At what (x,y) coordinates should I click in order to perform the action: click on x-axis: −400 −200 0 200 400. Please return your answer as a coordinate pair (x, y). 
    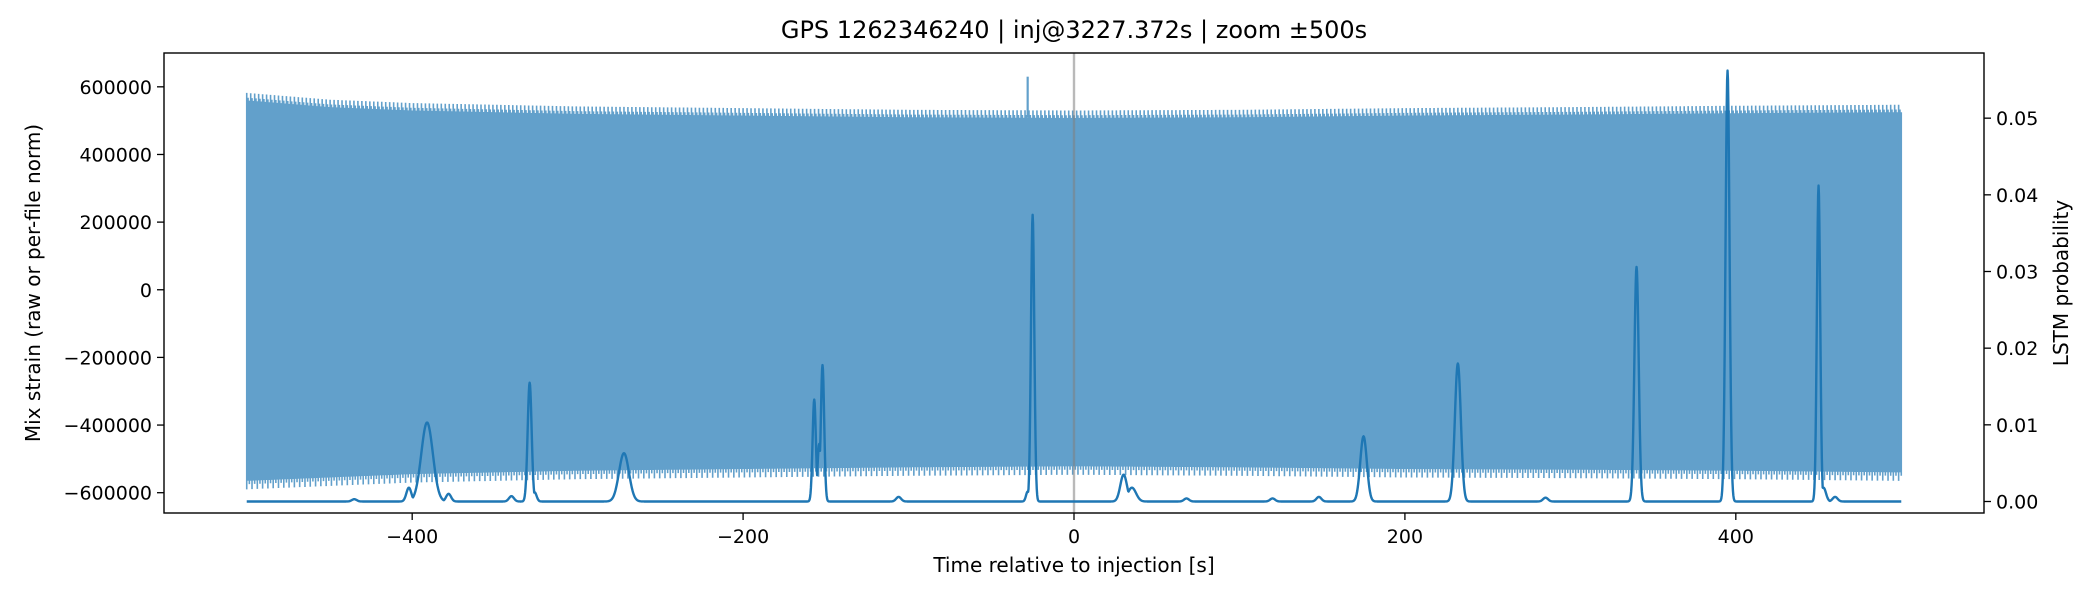
    Looking at the image, I should click on (1070, 530).